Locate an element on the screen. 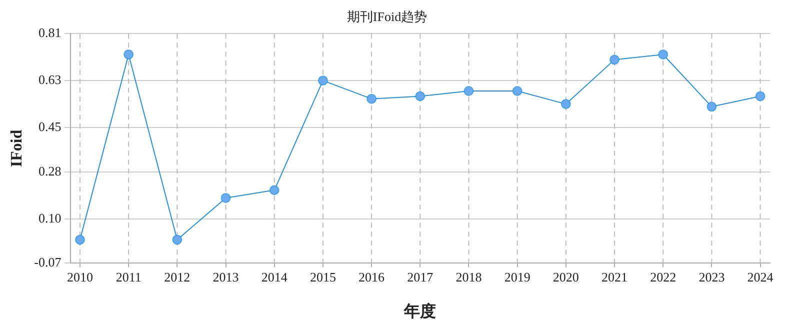  y-tick-label: 0.28 is located at coordinates (50, 170).